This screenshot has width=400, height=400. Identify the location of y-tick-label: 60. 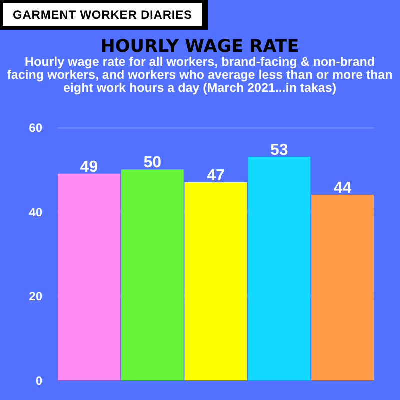
(36, 128).